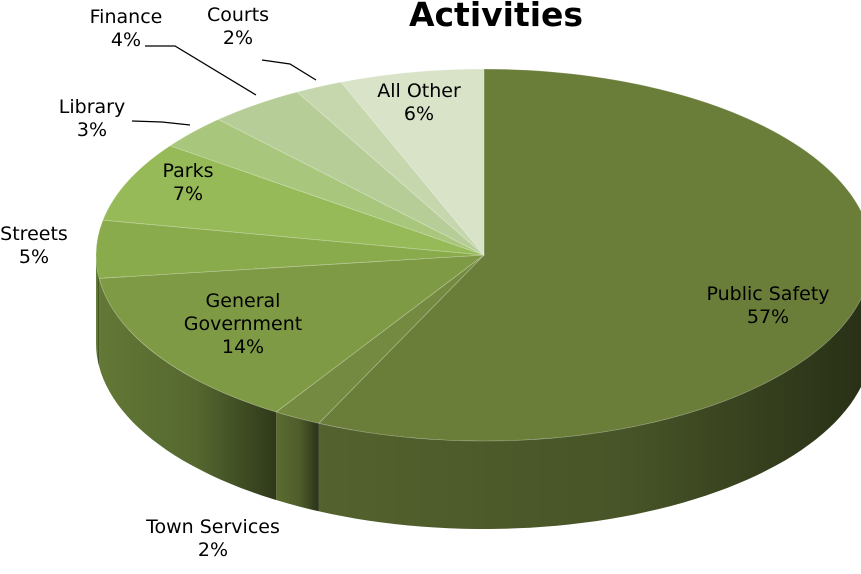 This screenshot has width=861, height=574. Describe the element at coordinates (161, 123) in the screenshot. I see `leader-line-library` at that location.